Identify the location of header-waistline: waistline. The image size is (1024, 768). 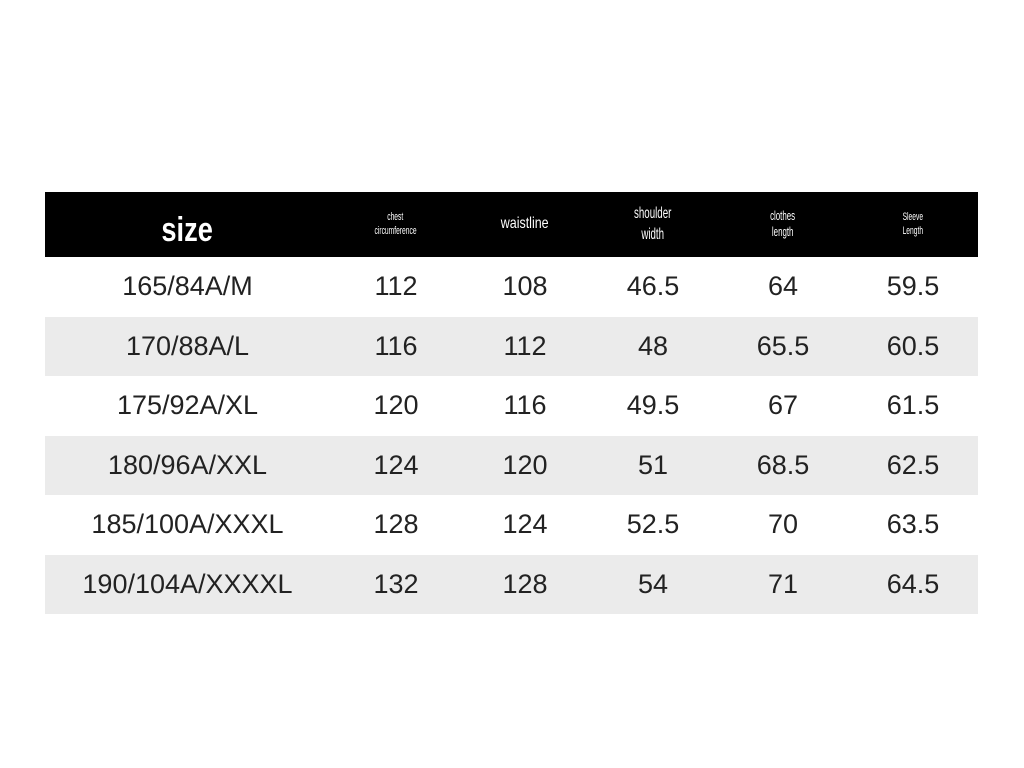
(525, 224).